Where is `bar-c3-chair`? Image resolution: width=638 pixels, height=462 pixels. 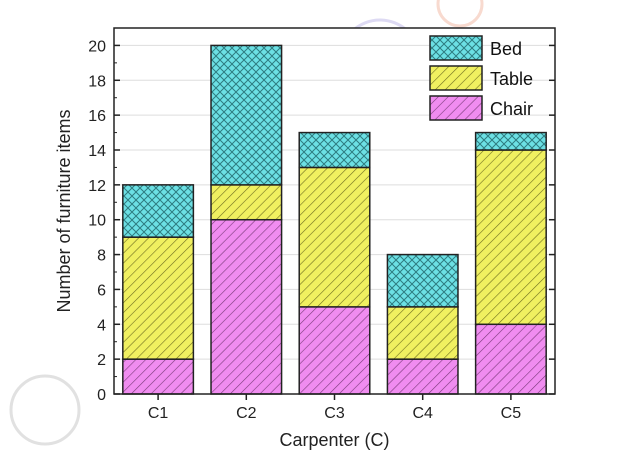 bar-c3-chair is located at coordinates (334, 350).